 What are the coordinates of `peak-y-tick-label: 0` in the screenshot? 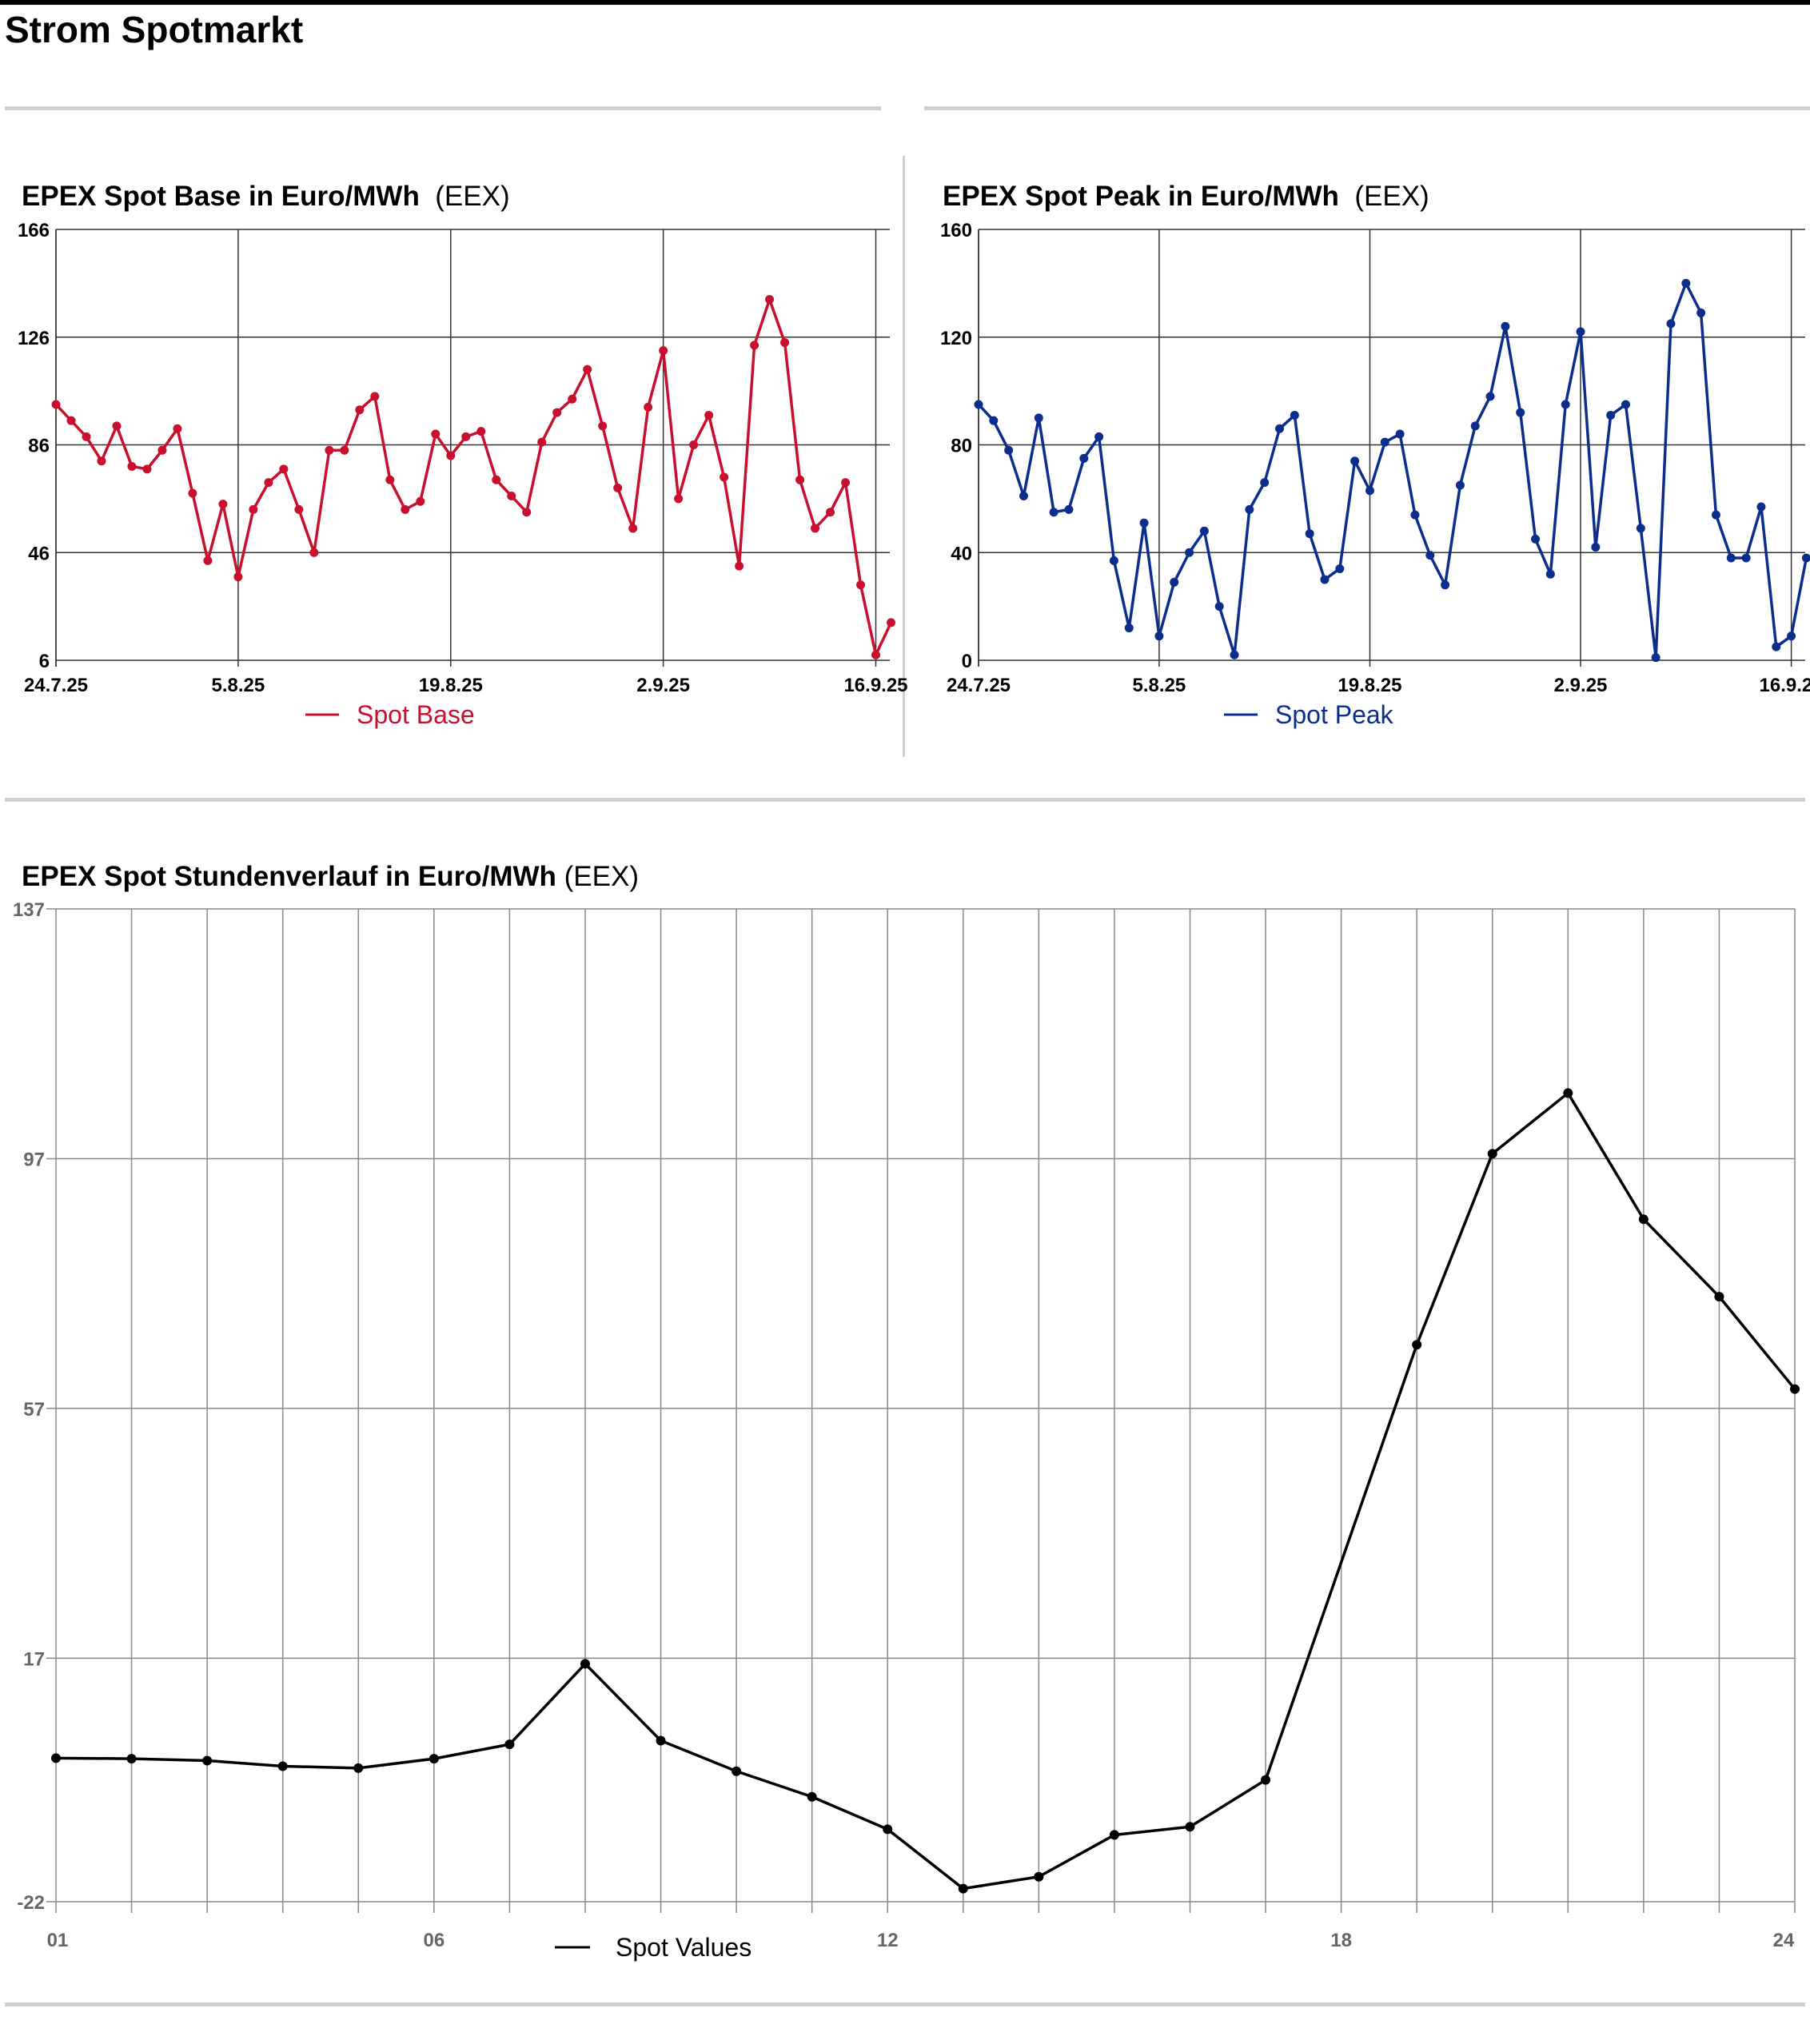 It's located at (967, 661).